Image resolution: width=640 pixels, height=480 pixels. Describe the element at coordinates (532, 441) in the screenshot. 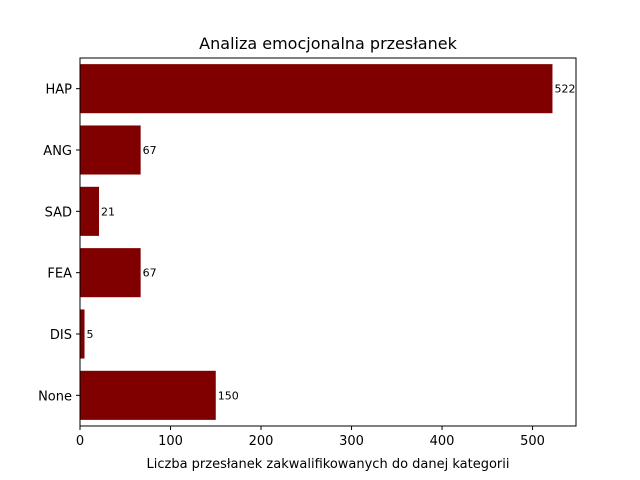

I see `x-tick-label-500: 500` at that location.